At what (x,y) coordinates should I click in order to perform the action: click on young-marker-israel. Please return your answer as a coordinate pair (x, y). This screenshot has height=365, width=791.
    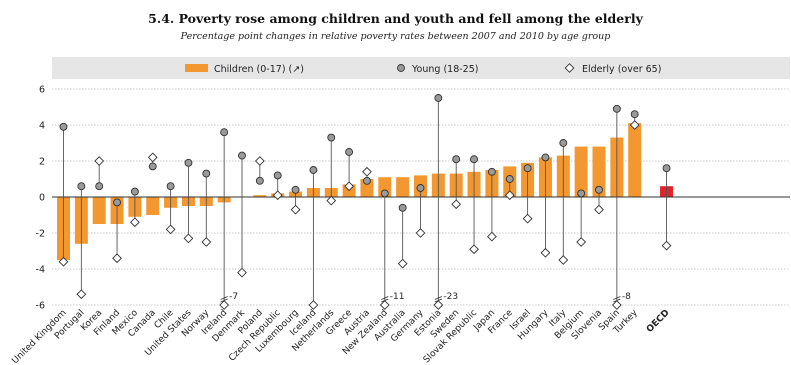
    Looking at the image, I should click on (527, 168).